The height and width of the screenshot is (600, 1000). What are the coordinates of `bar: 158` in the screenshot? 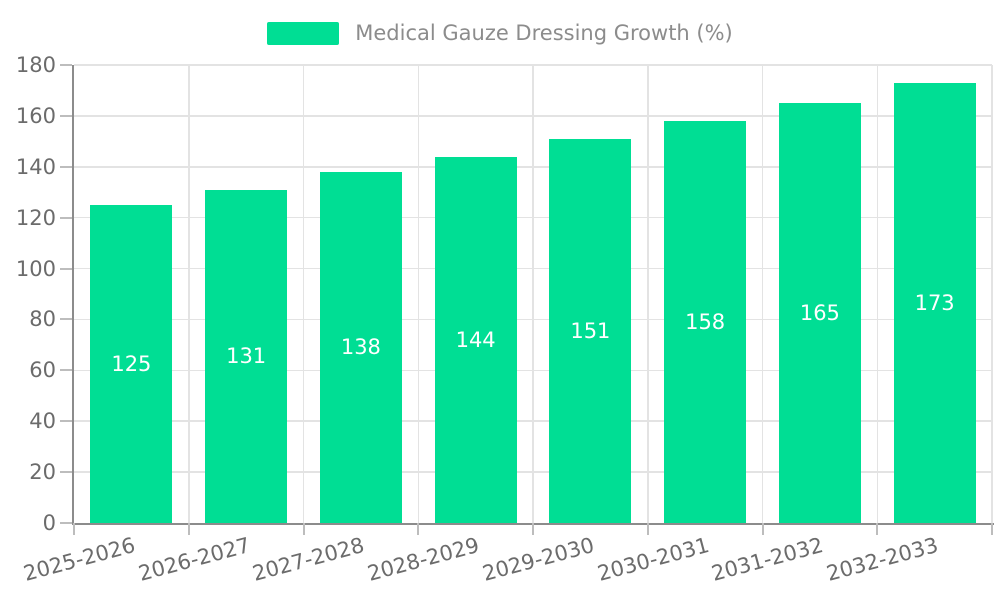 It's located at (705, 321).